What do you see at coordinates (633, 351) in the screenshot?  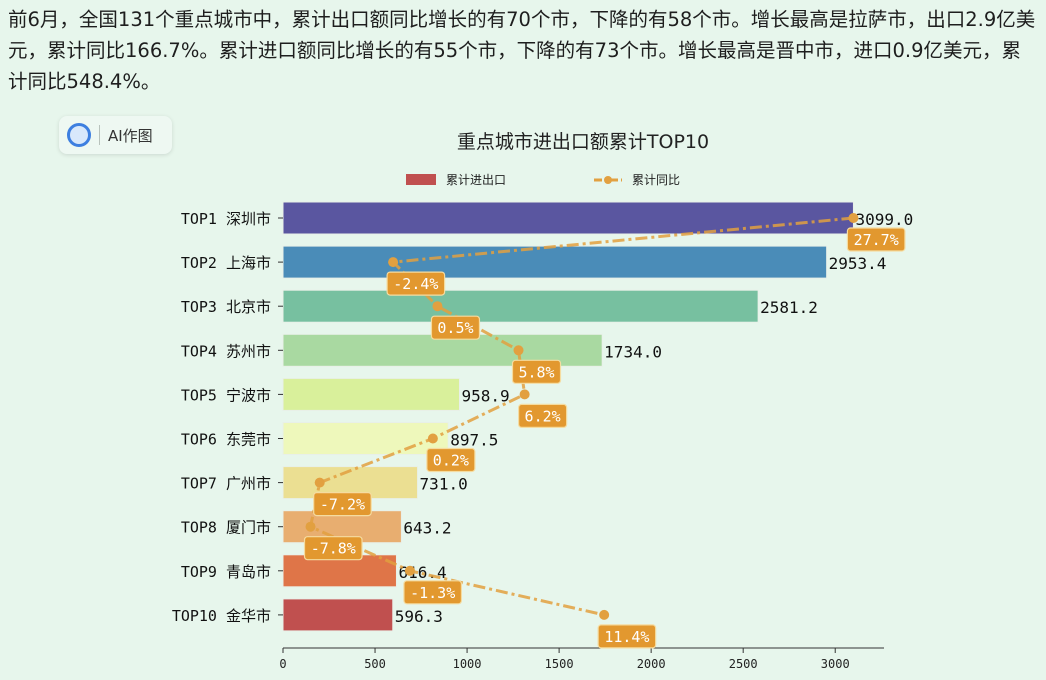 I see `bar-value-label: 1734.0` at bounding box center [633, 351].